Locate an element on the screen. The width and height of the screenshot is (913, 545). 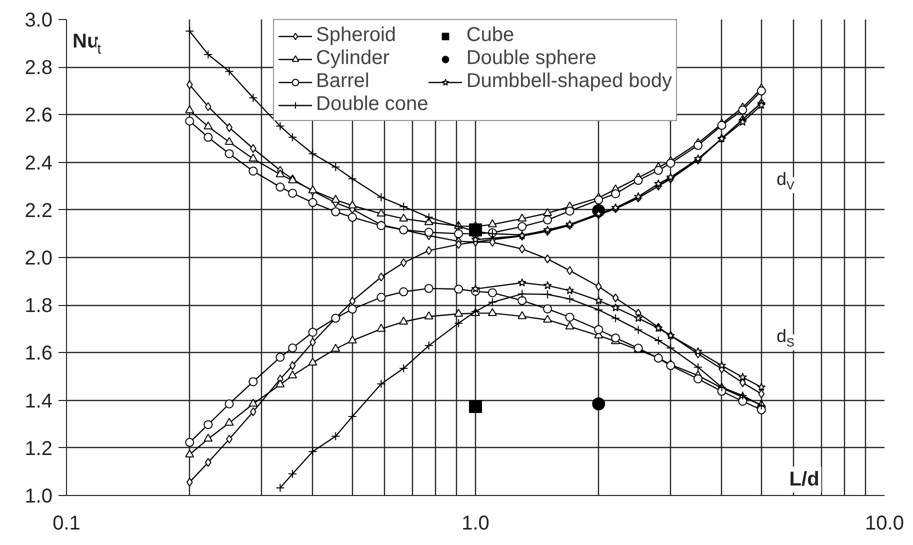
x-axis-title: L/d is located at coordinates (804, 479).